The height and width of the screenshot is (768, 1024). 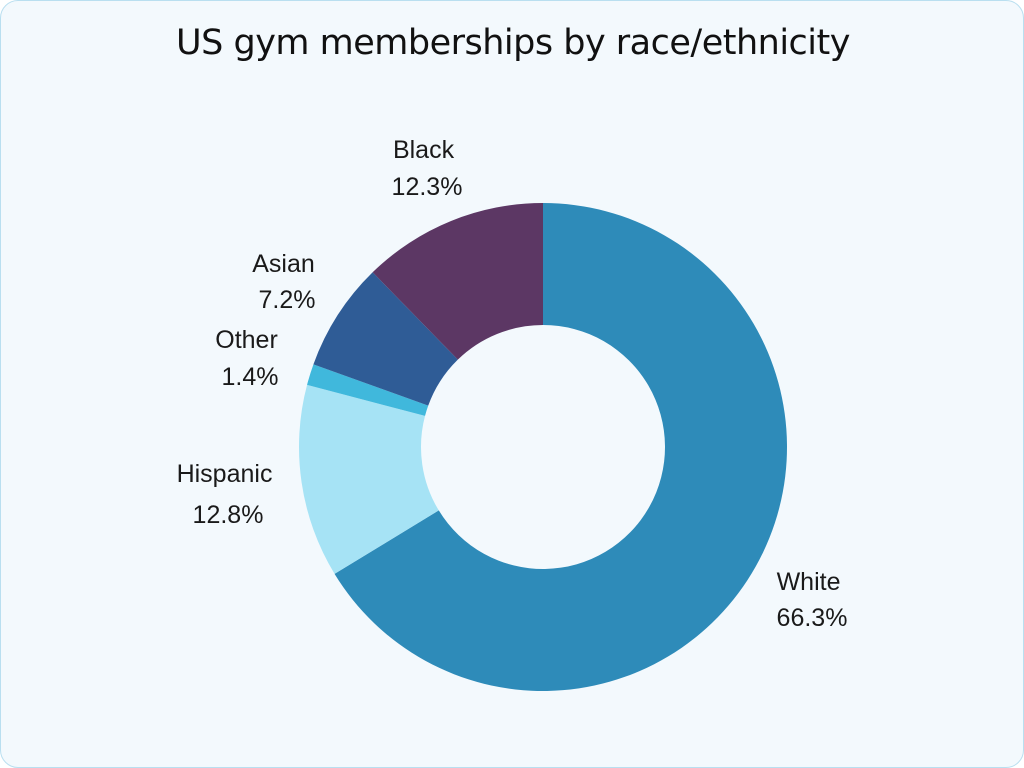 What do you see at coordinates (249, 358) in the screenshot?
I see `label-other: Other 1.4%` at bounding box center [249, 358].